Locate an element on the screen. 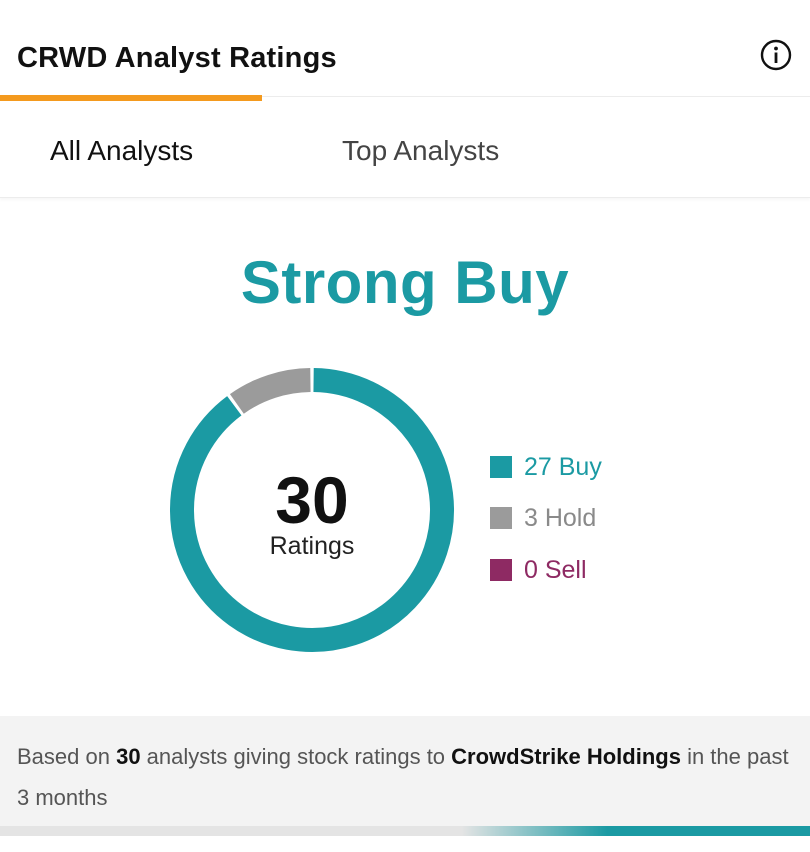 Image resolution: width=810 pixels, height=852 pixels. hold-swatch is located at coordinates (501, 518).